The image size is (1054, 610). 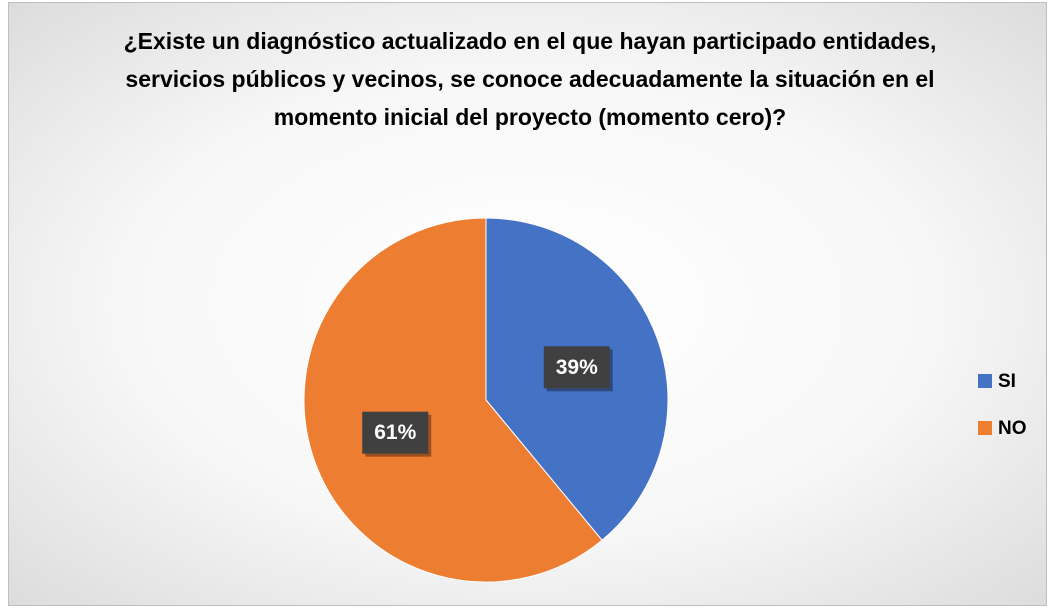 What do you see at coordinates (1012, 428) in the screenshot?
I see `legend-label: NO` at bounding box center [1012, 428].